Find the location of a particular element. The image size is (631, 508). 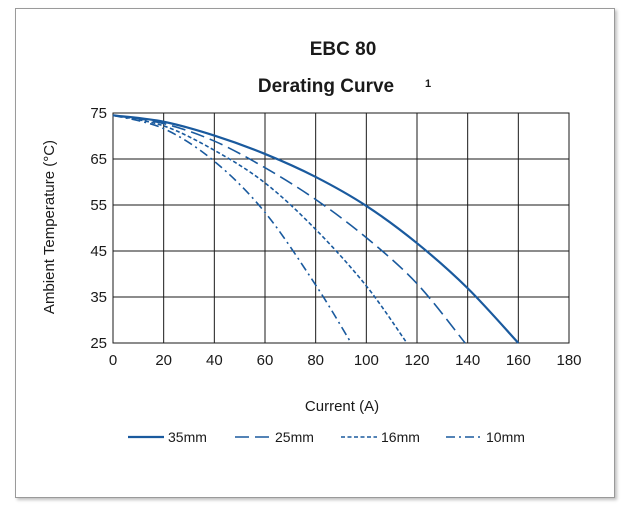

legend: 35mm 25mm 16mm 10mm is located at coordinates (326, 437).